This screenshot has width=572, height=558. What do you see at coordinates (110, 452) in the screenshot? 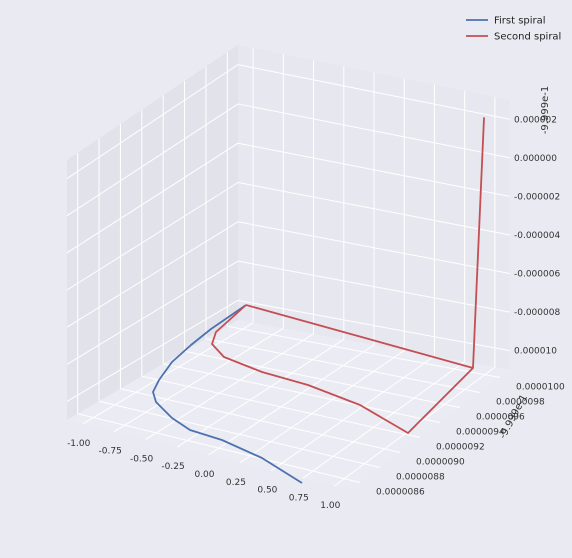
I see `x-tick-label: -0.75` at bounding box center [110, 452].